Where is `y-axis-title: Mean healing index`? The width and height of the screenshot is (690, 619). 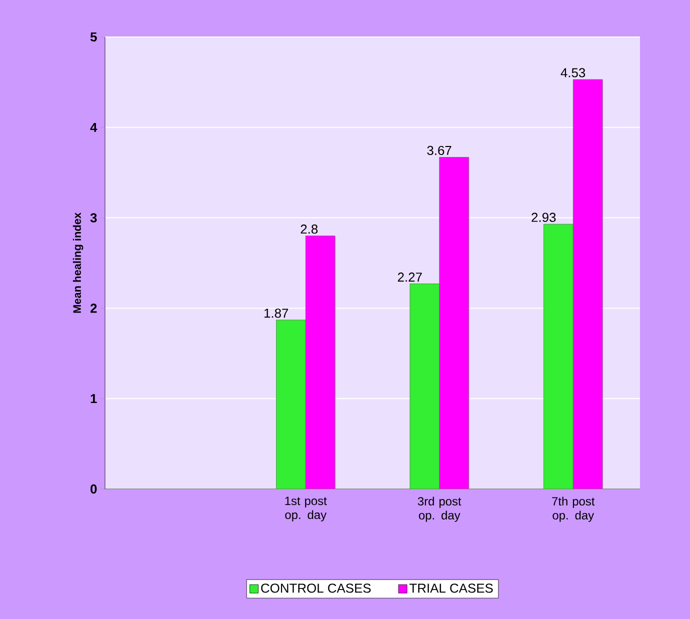
y-axis-title: Mean healing index is located at coordinates (78, 262).